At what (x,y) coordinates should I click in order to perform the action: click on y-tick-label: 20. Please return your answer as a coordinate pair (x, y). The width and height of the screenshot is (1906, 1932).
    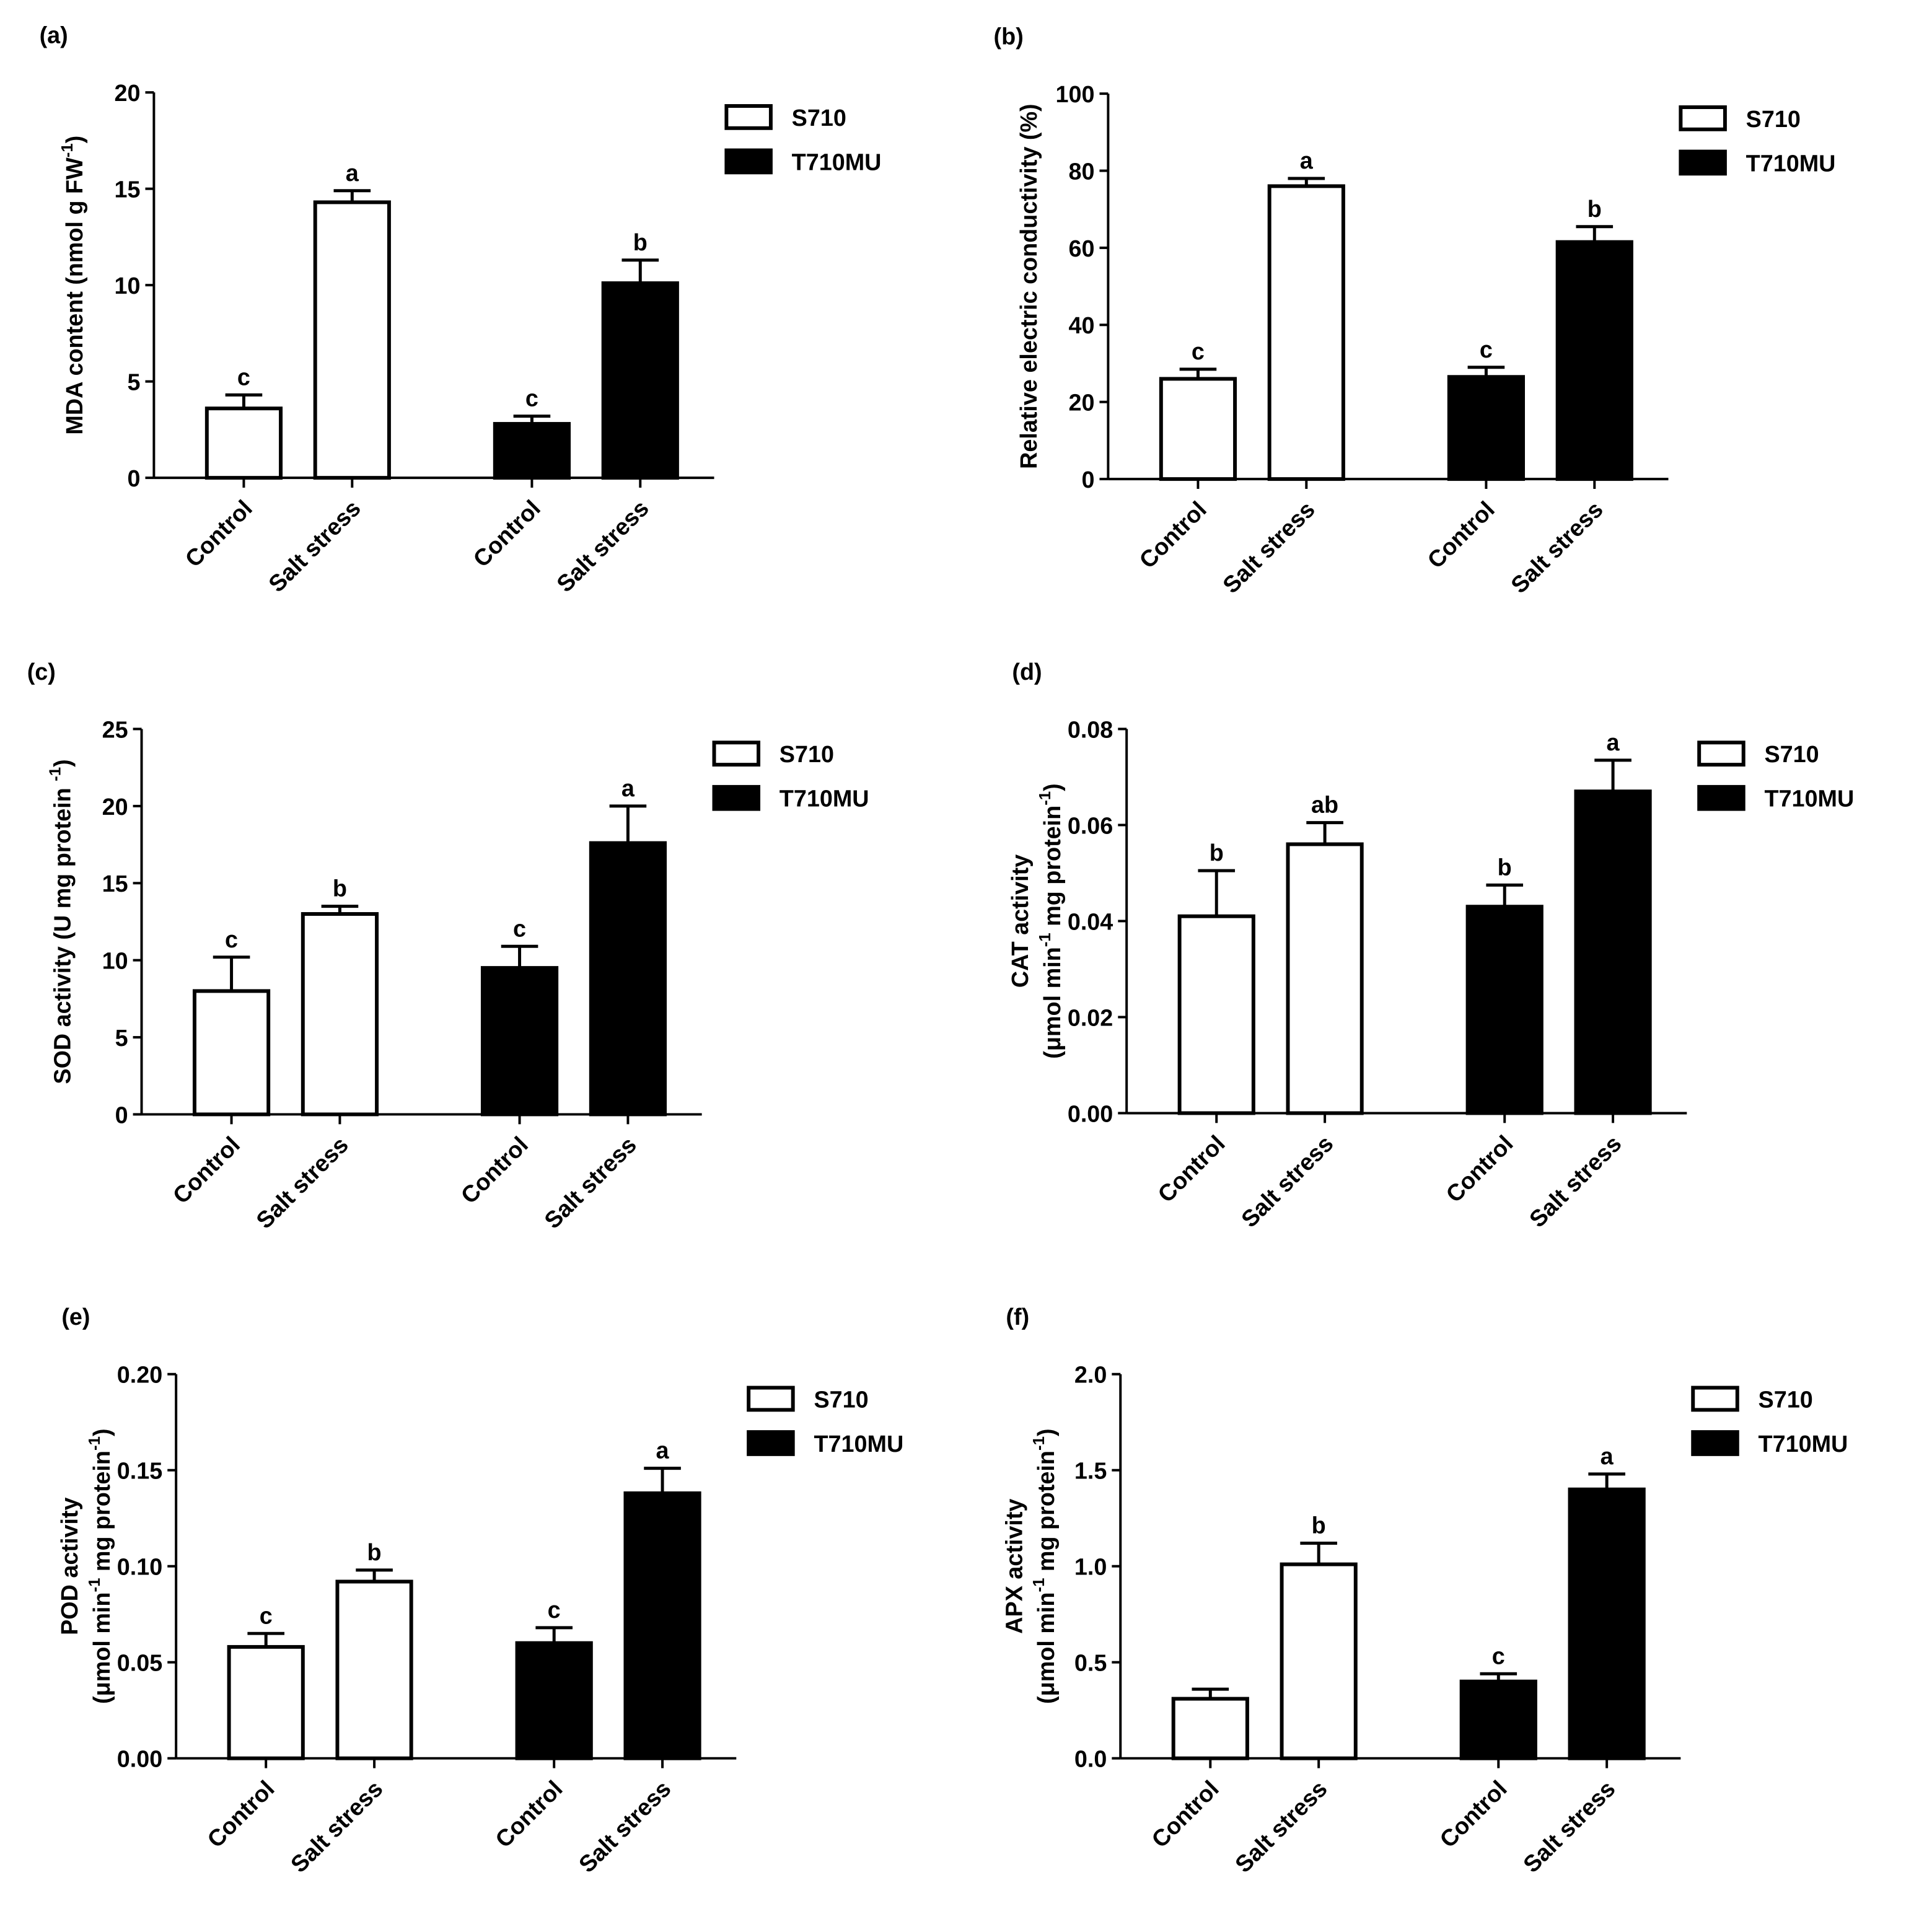
    Looking at the image, I should click on (128, 93).